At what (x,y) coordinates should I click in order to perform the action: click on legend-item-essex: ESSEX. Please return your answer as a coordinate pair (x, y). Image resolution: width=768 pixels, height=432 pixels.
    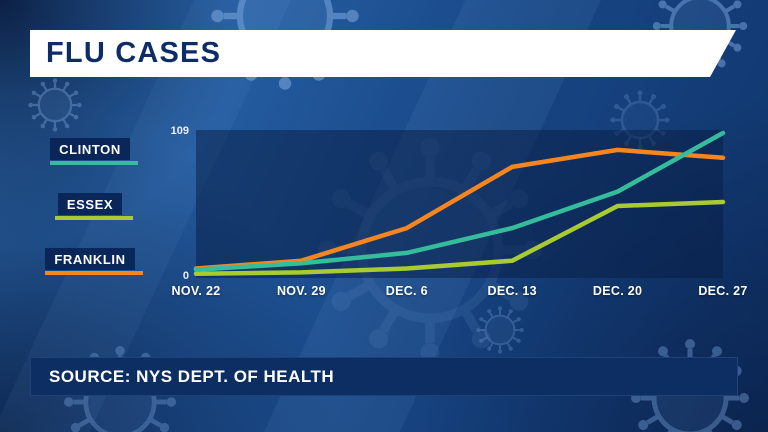
    Looking at the image, I should click on (94, 206).